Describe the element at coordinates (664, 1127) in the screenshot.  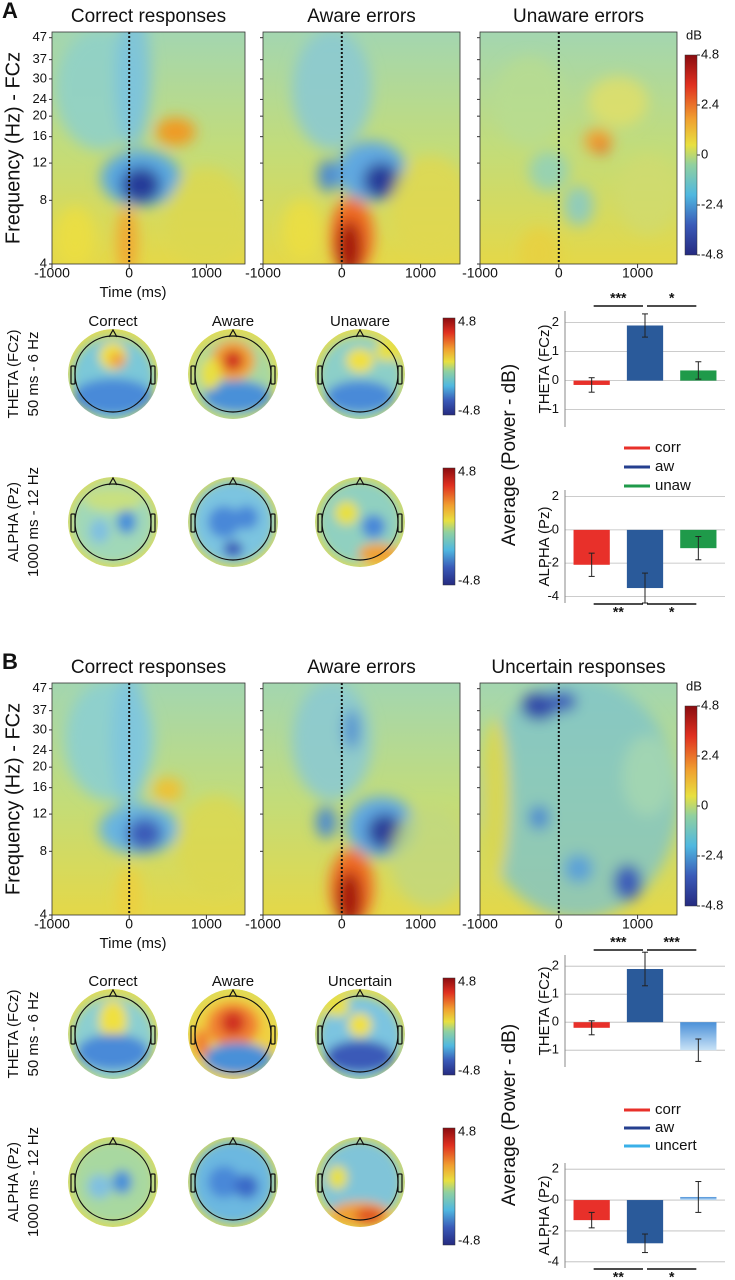
I see `legend-label: aw` at that location.